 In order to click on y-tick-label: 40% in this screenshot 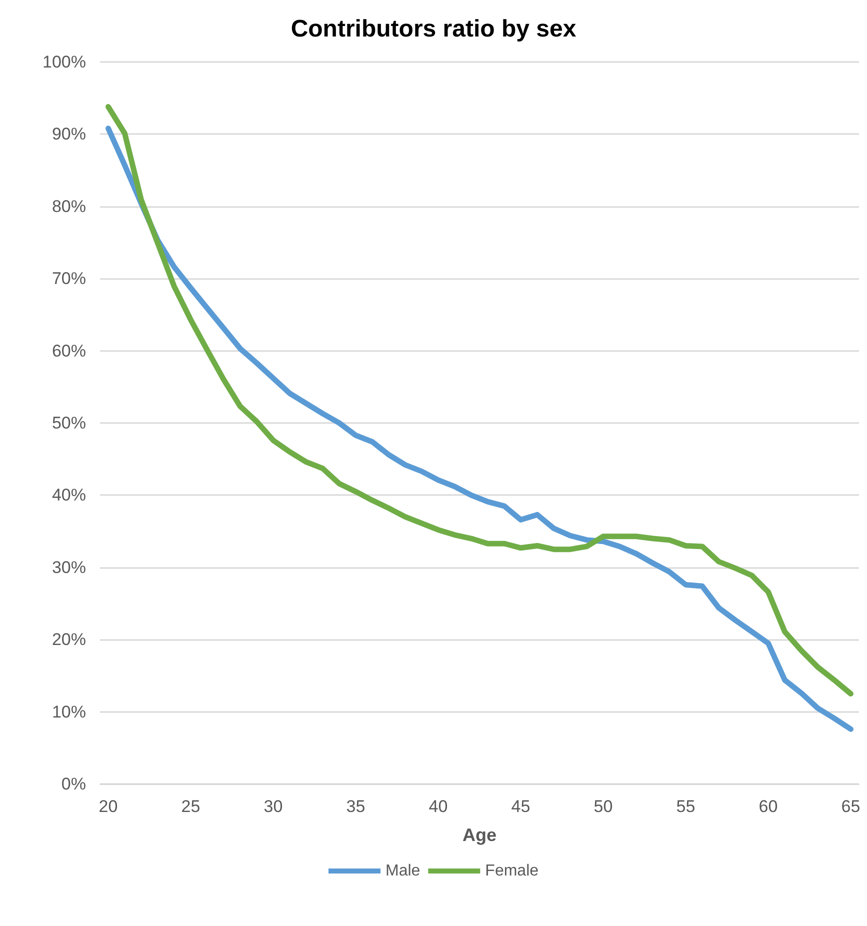, I will do `click(69, 495)`.